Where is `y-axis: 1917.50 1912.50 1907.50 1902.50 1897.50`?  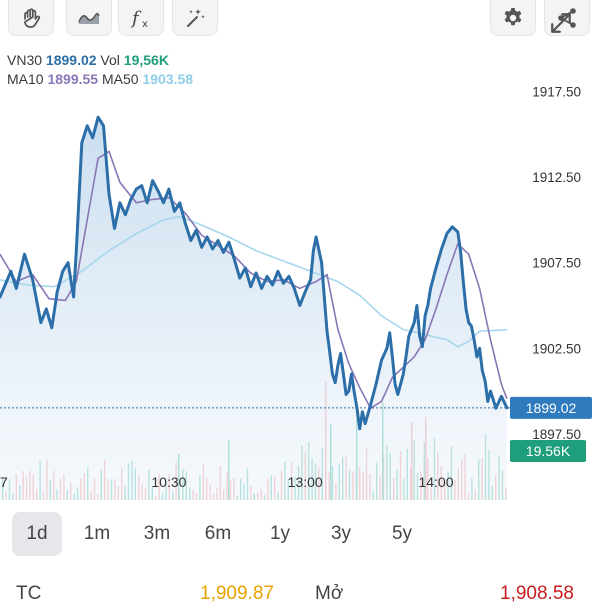
y-axis: 1917.50 1912.50 1907.50 1902.50 1897.50 is located at coordinates (556, 263).